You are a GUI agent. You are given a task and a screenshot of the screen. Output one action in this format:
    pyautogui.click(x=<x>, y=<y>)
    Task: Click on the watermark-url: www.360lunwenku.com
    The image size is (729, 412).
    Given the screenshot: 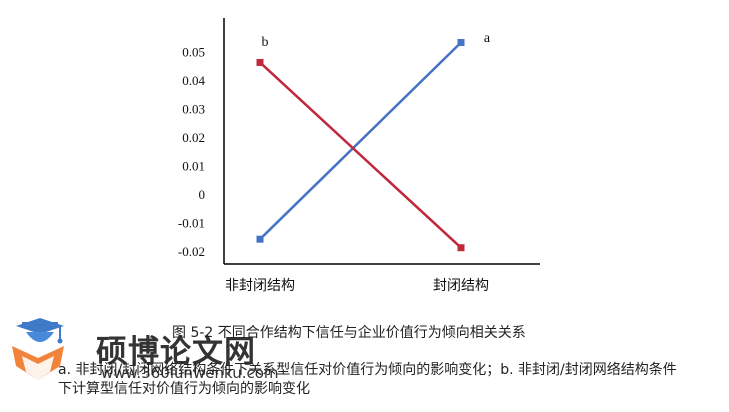 What is the action you would take?
    pyautogui.click(x=190, y=373)
    